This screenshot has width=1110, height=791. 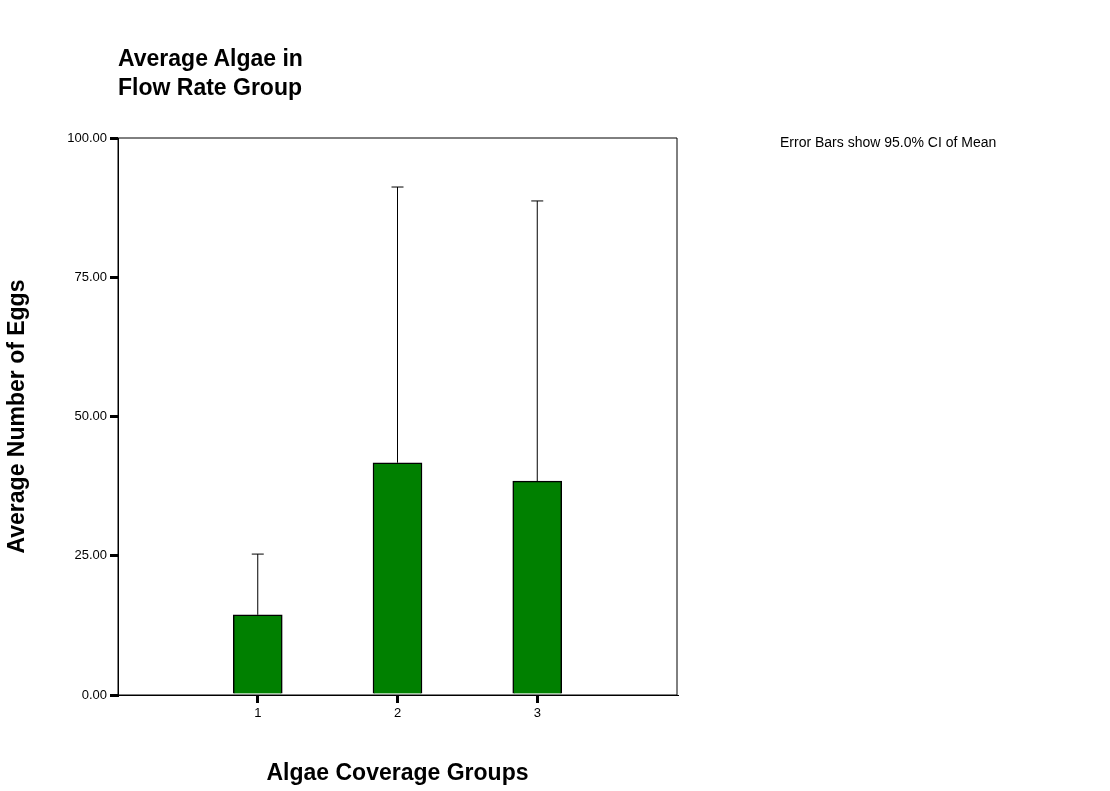 I want to click on y-axis-title: Average Number of Eggs, so click(x=16, y=416).